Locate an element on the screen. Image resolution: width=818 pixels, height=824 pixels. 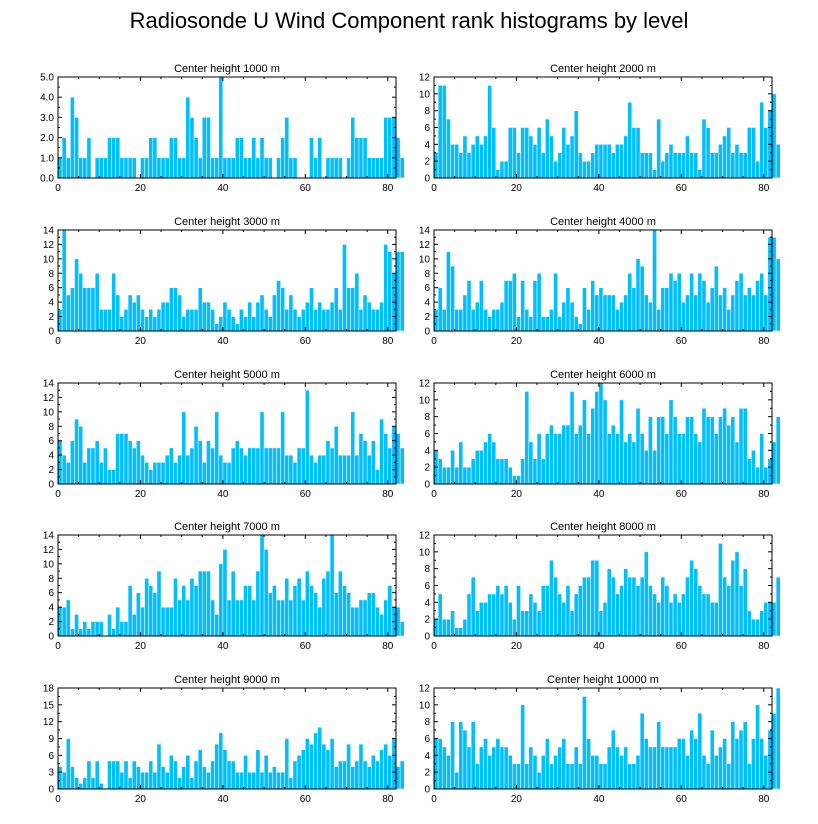
x-tick-label: 80 is located at coordinates (764, 341).